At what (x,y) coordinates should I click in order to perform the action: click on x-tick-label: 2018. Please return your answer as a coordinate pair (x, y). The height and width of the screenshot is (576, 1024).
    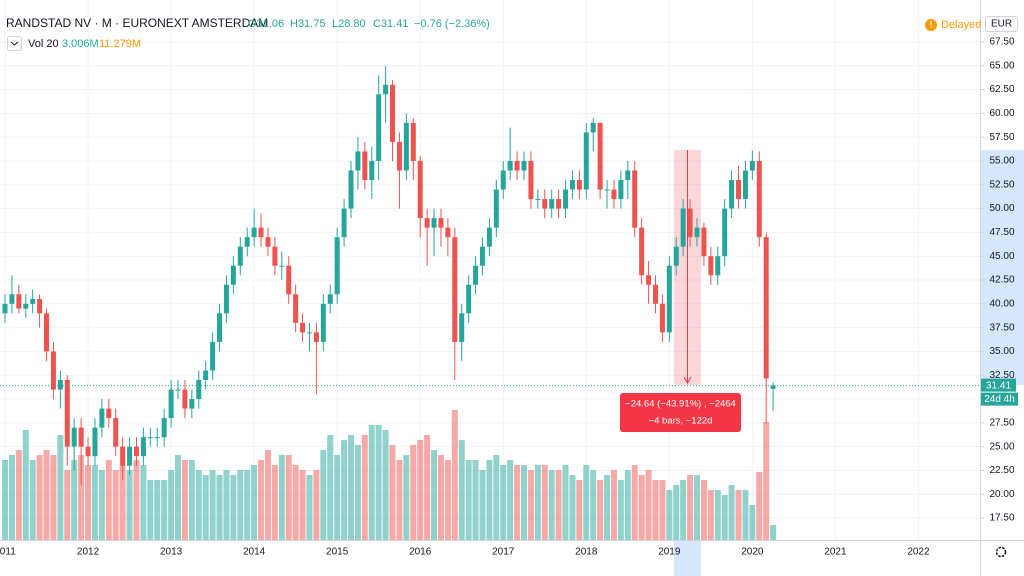
    Looking at the image, I should click on (586, 552).